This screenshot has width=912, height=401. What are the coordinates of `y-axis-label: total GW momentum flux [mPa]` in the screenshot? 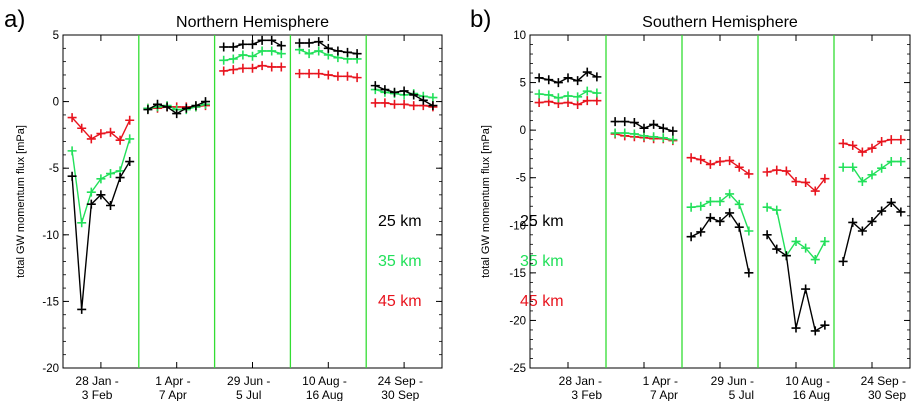 It's located at (21, 201).